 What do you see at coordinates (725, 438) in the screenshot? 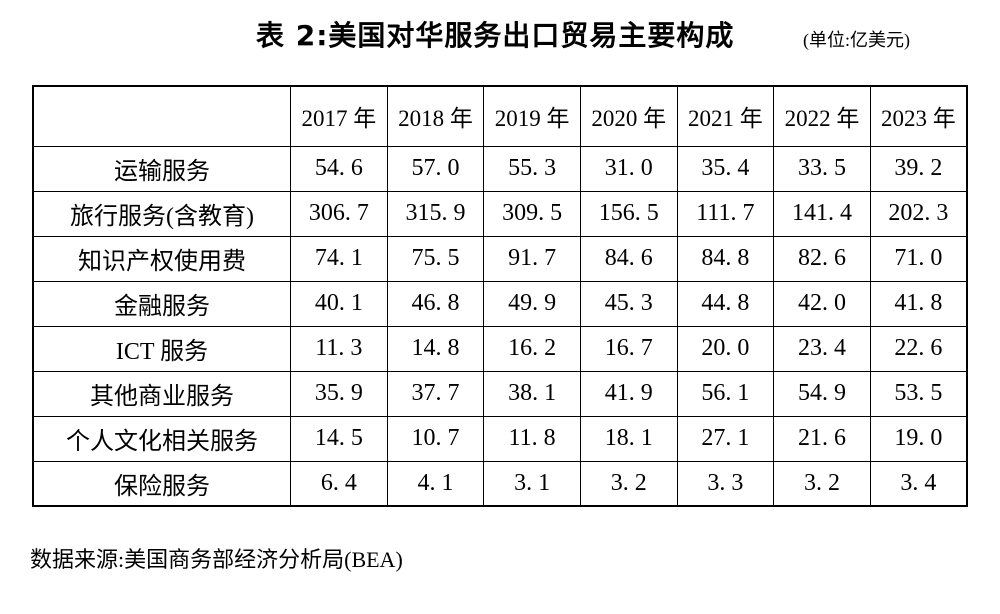
I see `value-cell: 27. 1` at bounding box center [725, 438].